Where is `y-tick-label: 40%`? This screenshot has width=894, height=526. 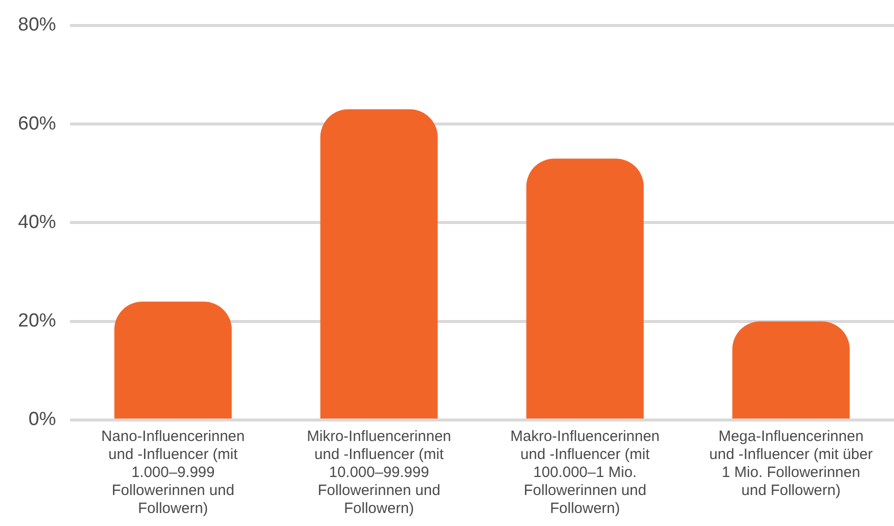
y-tick-label: 40% is located at coordinates (37, 222).